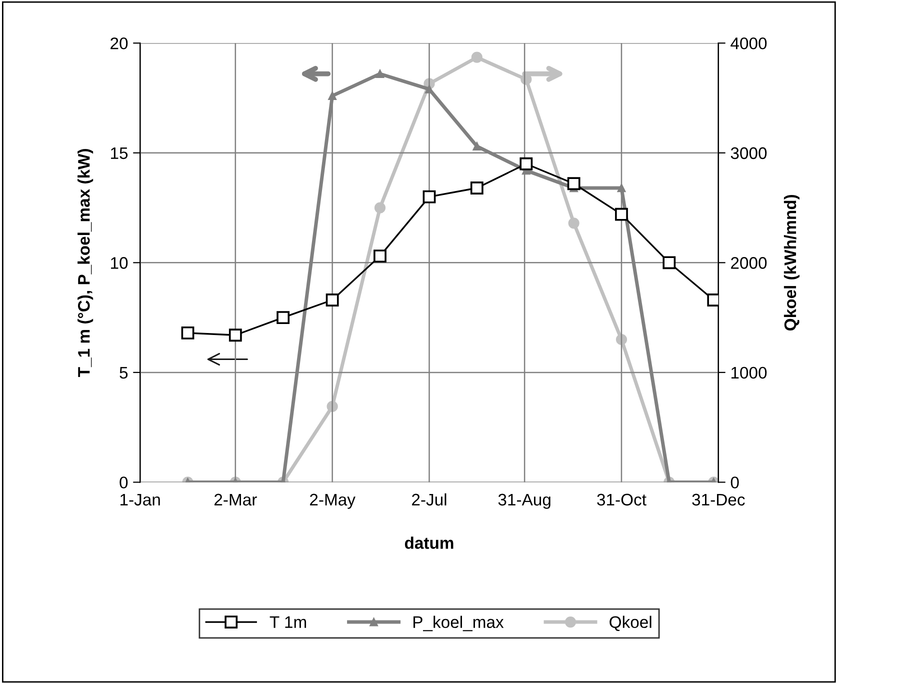  Describe the element at coordinates (140, 500) in the screenshot. I see `x-tick-label: 1-Jan` at that location.